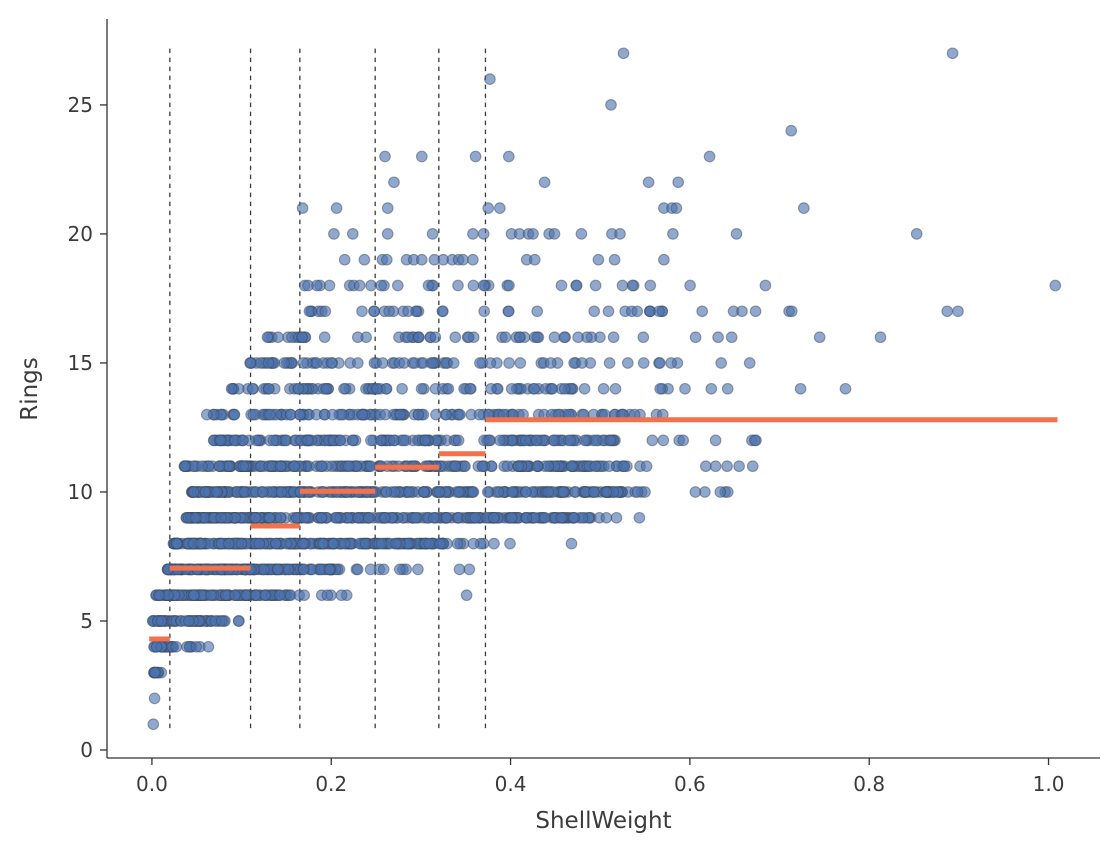 The width and height of the screenshot is (1118, 857). I want to click on y-tick-label: 10, so click(80, 492).